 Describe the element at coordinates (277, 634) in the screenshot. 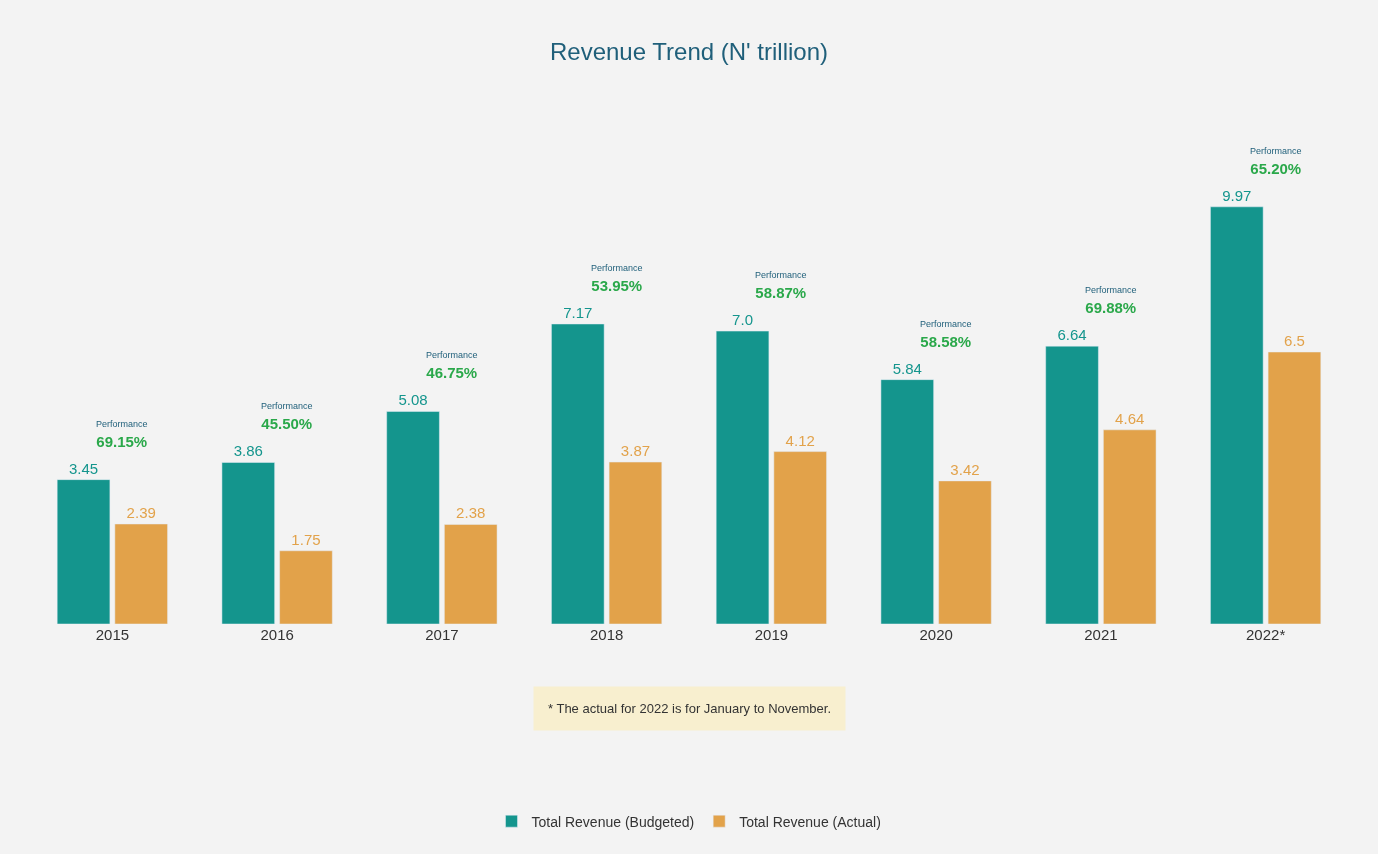

I see `x-tick-label: 2016` at that location.